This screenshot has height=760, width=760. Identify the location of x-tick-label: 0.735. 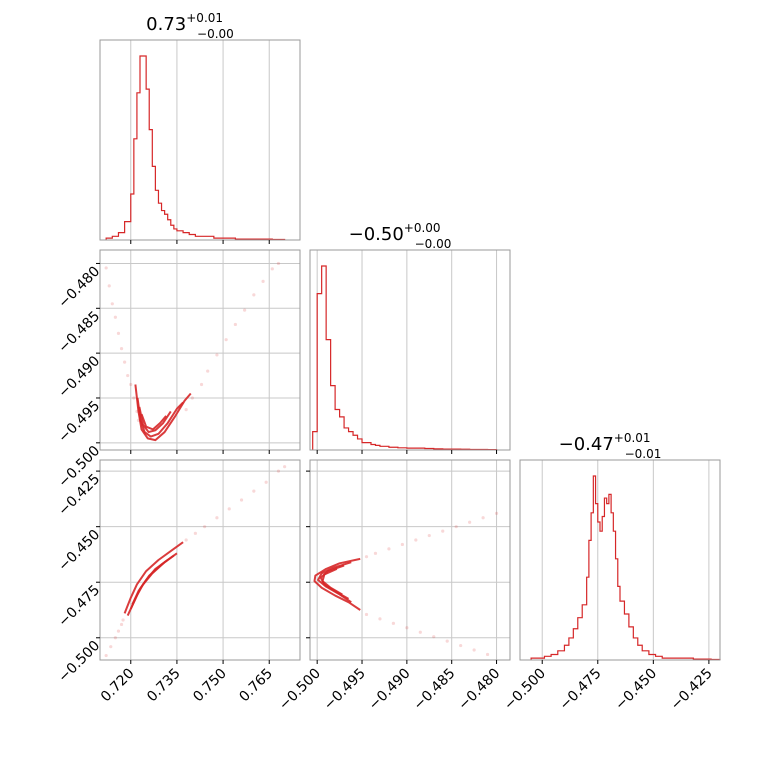
(164, 686).